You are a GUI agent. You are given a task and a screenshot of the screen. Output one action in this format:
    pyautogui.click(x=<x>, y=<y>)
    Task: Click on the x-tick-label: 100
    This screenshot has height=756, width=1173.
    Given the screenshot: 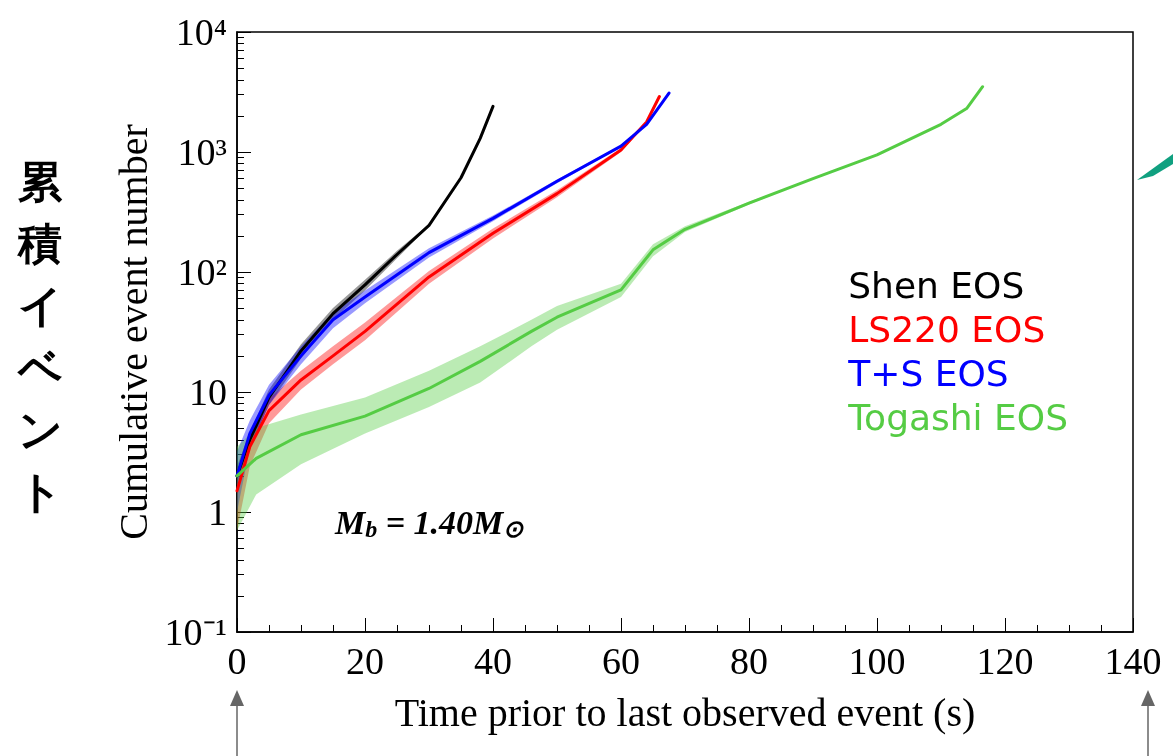 What is the action you would take?
    pyautogui.click(x=877, y=661)
    